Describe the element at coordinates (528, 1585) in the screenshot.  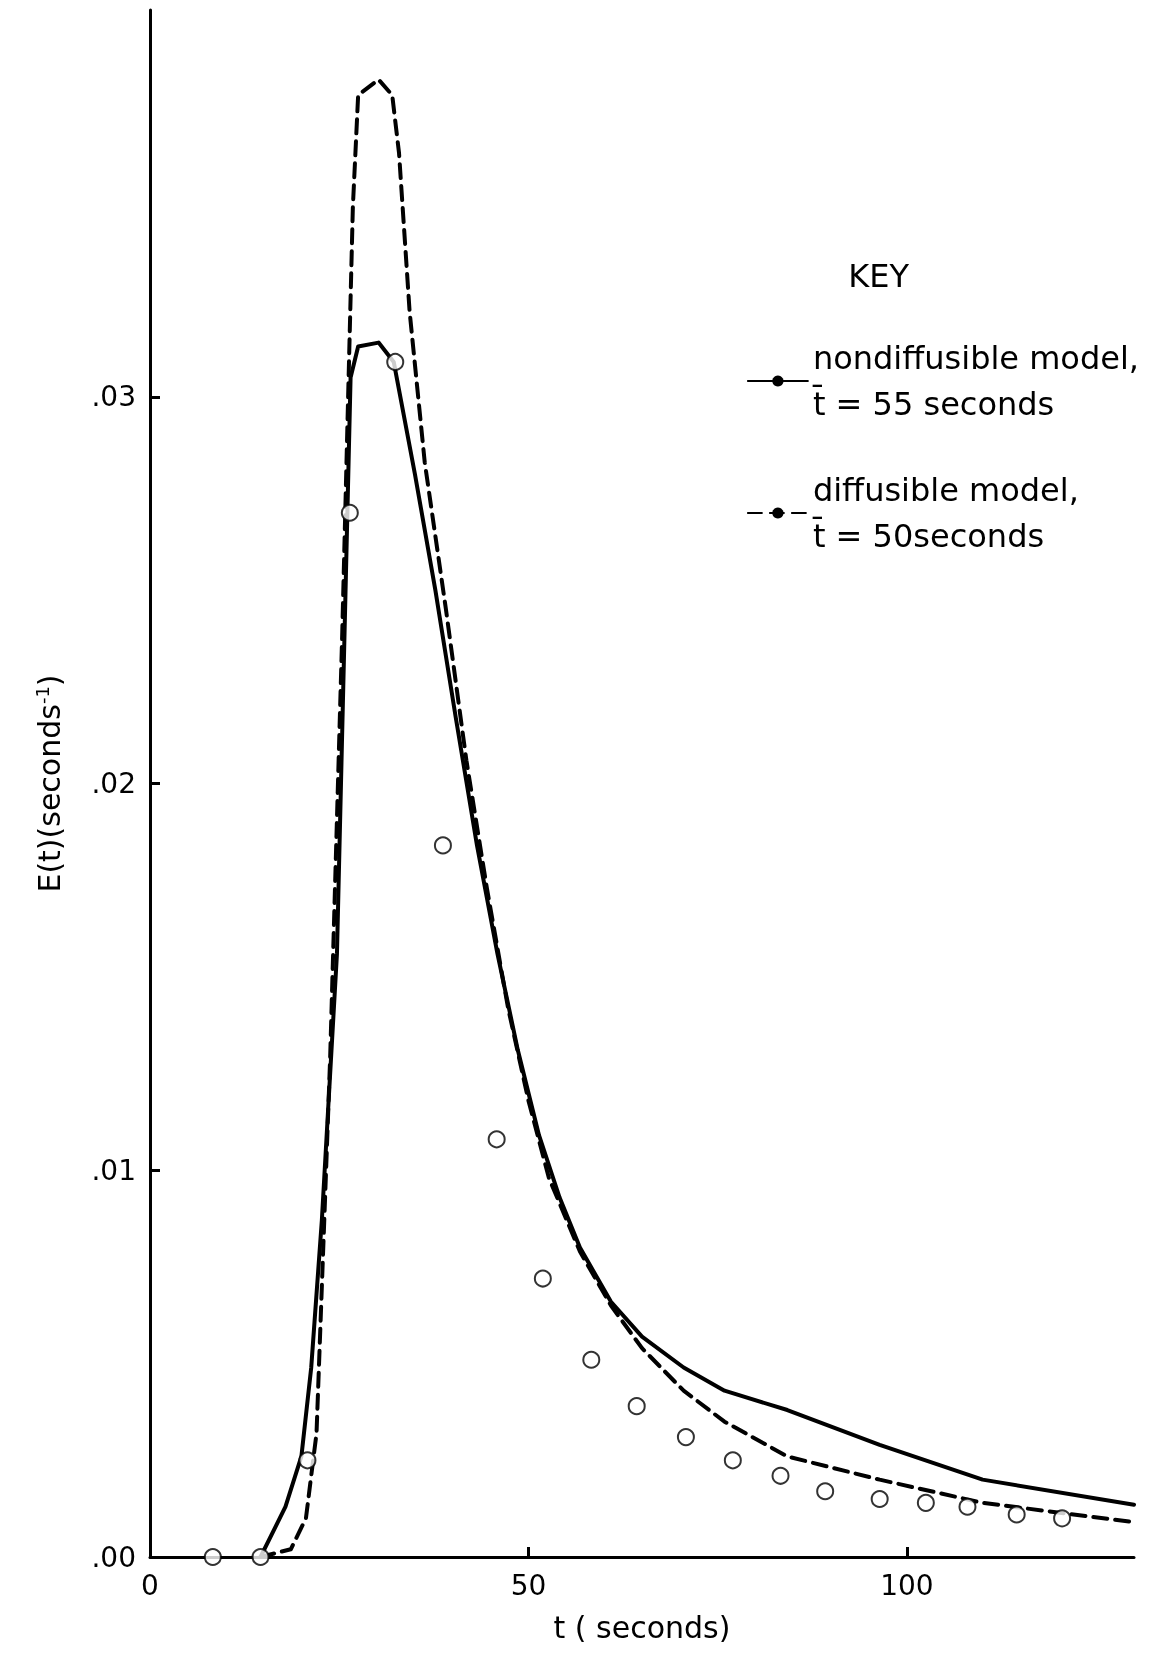
I see `x-tick-label: 50` at that location.